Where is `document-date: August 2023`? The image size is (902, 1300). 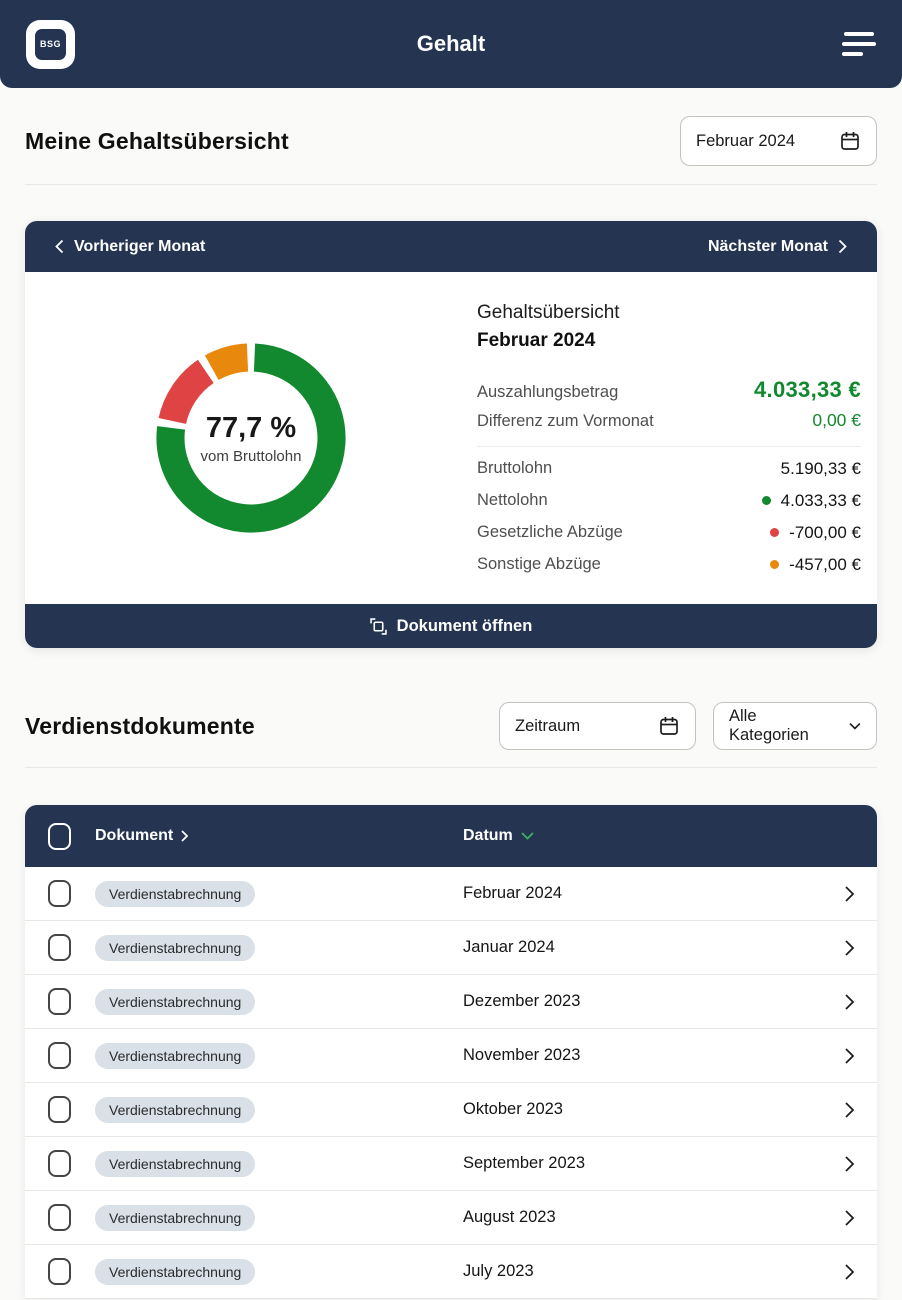 document-date: August 2023 is located at coordinates (509, 1217).